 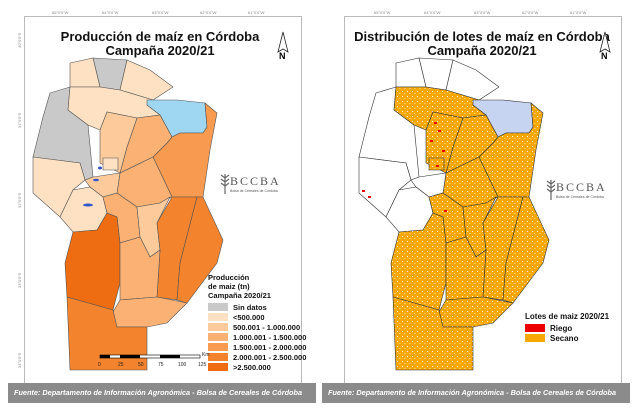 What do you see at coordinates (141, 365) in the screenshot?
I see `scale-tick-label: 50` at bounding box center [141, 365].